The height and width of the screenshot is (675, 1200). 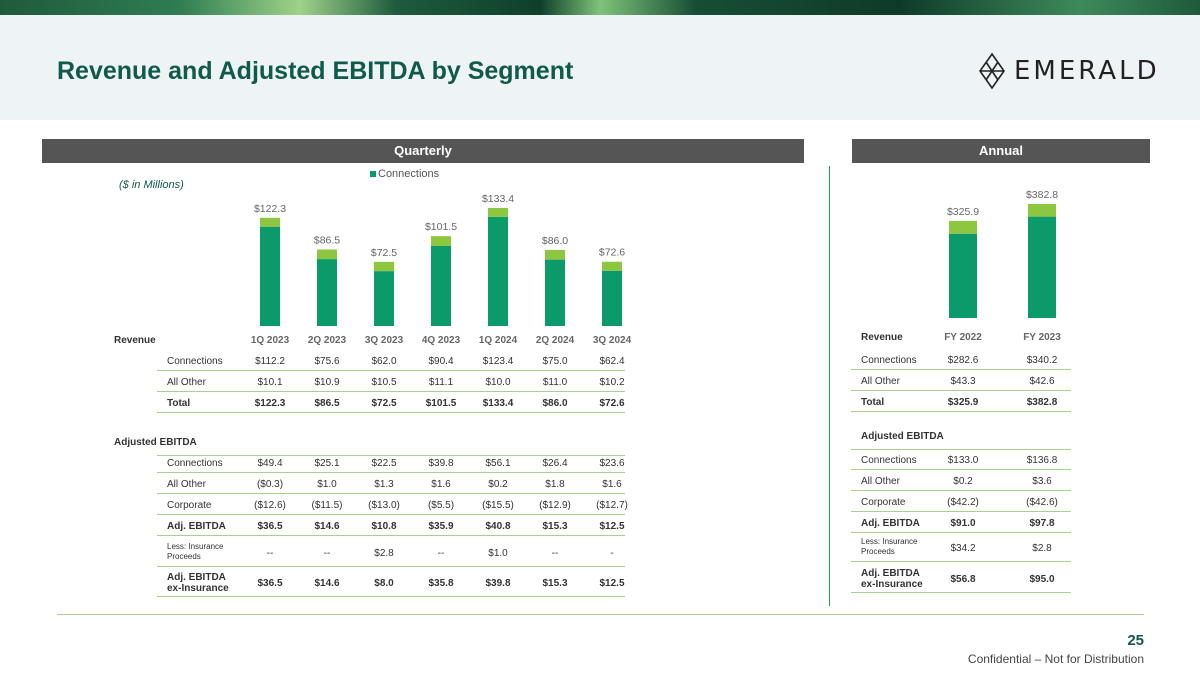 What do you see at coordinates (498, 382) in the screenshot?
I see `table-cell: $10.0` at bounding box center [498, 382].